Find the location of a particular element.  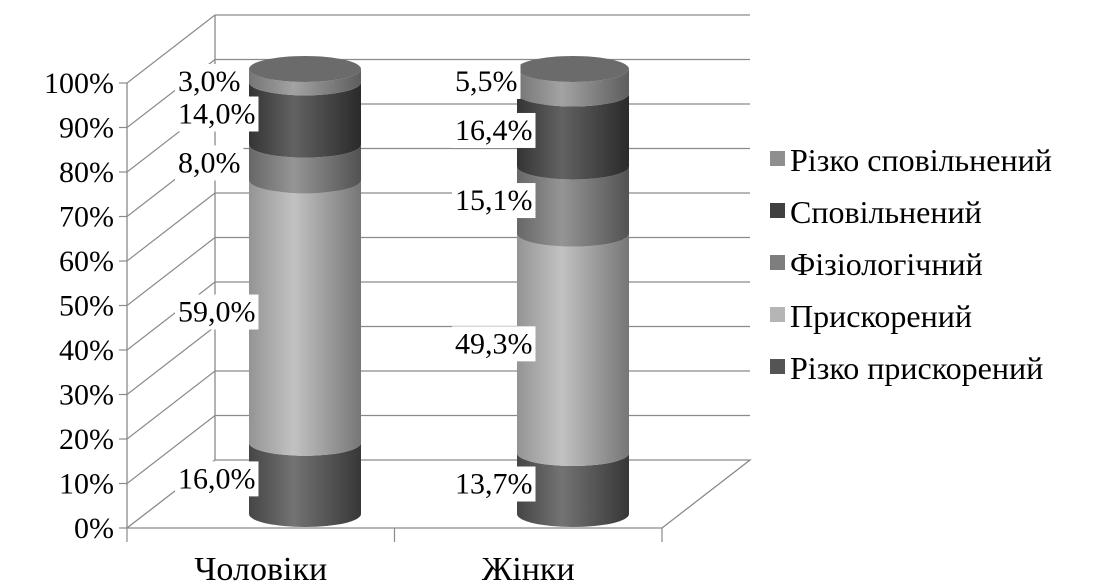

y-tick-label: 20% is located at coordinates (86, 439).